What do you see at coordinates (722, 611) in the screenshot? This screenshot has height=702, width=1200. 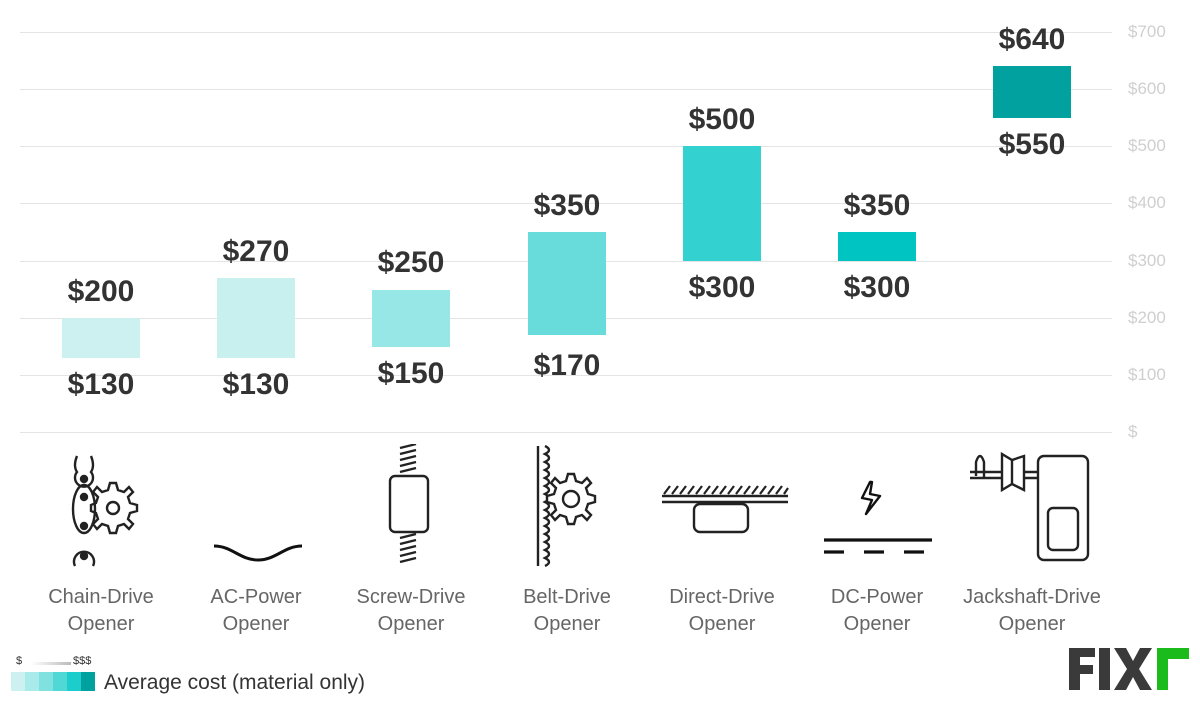 I see `category-label-direct-drive: Direct-Drive Opener` at bounding box center [722, 611].